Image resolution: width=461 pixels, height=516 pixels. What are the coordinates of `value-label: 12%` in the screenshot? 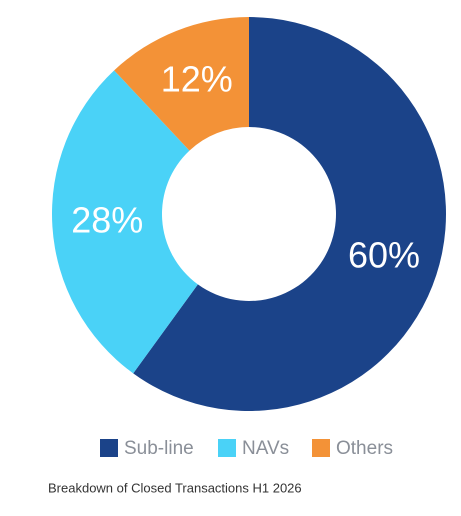 It's located at (197, 78).